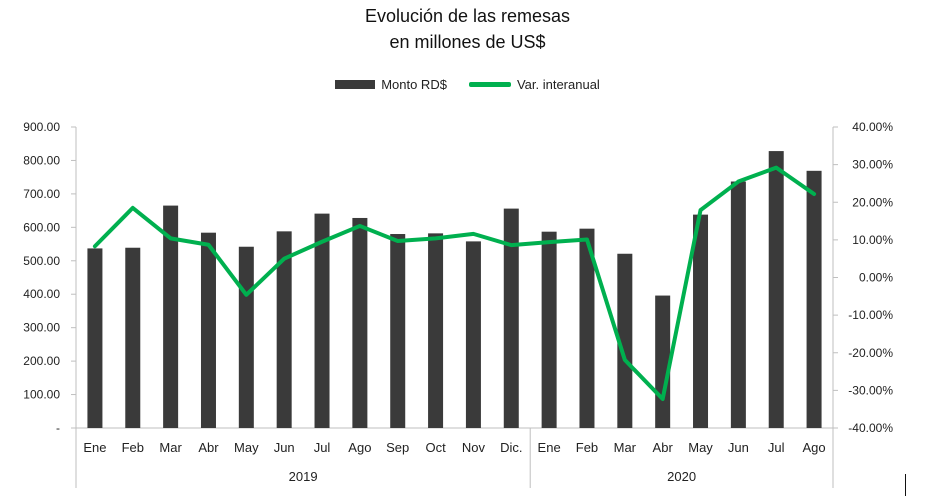 The height and width of the screenshot is (499, 935). I want to click on legend-label-line: Var. interanual, so click(558, 84).